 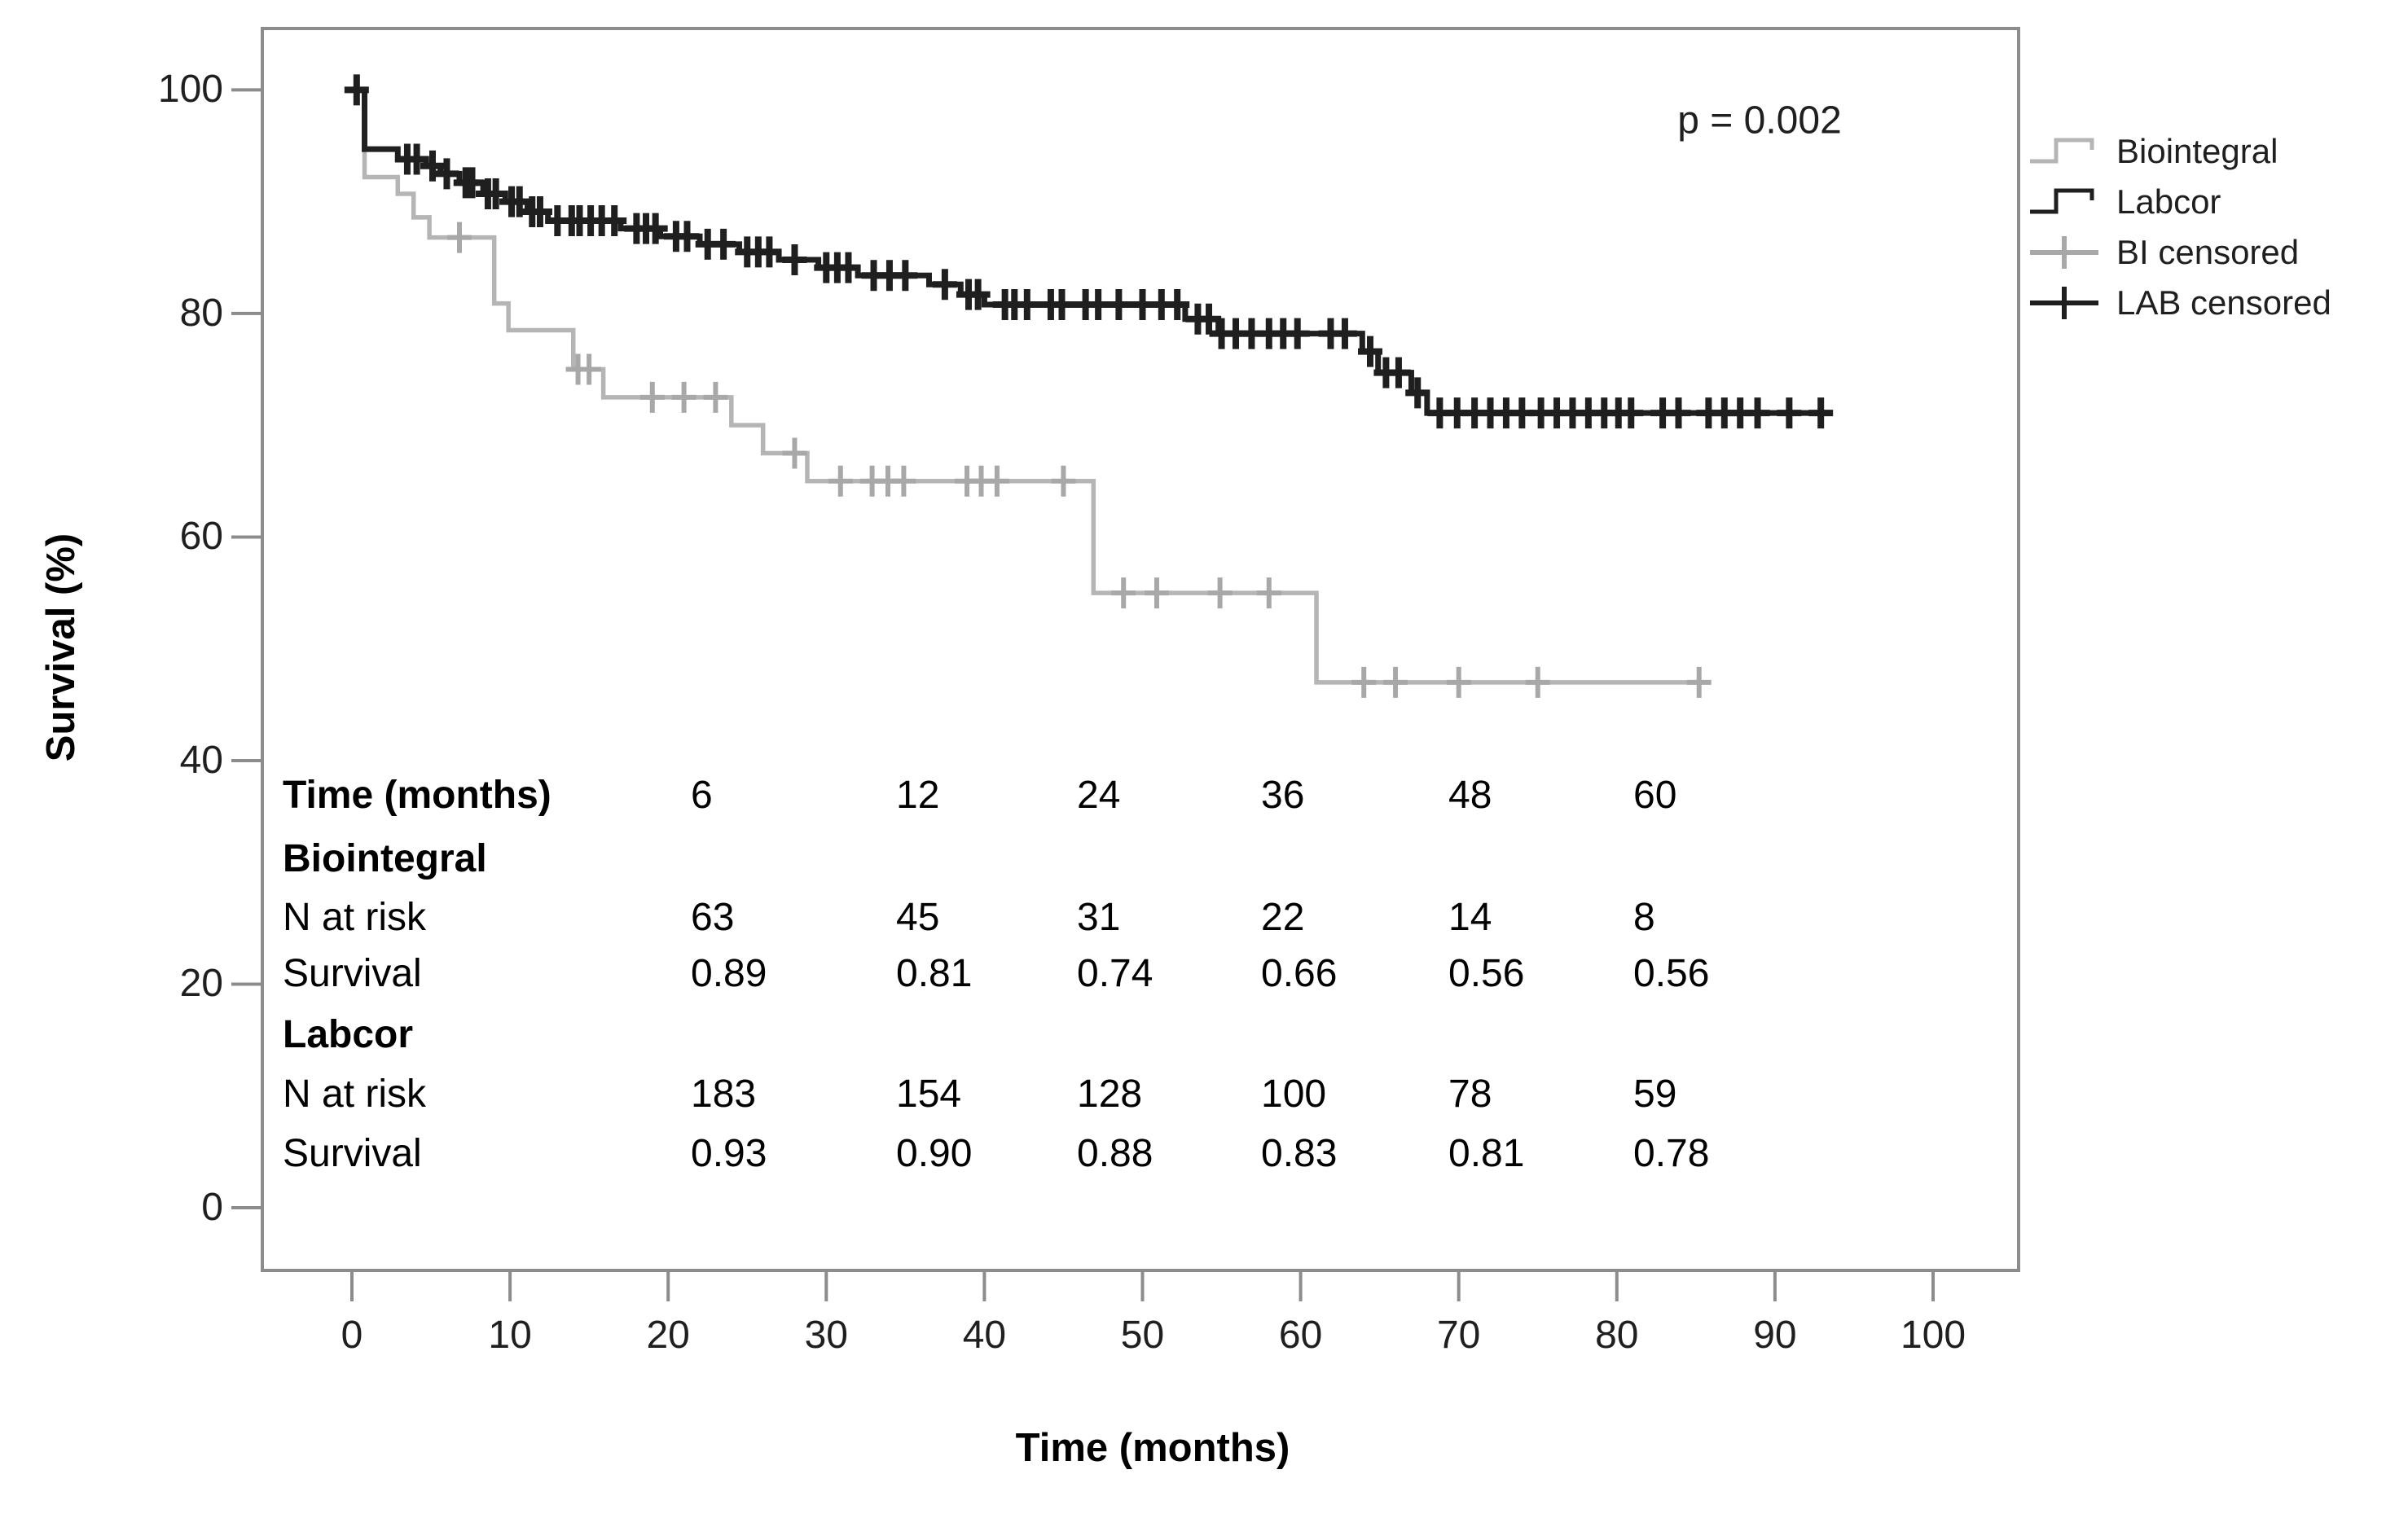 What do you see at coordinates (1759, 121) in the screenshot?
I see `p-value-label: p = 0.002` at bounding box center [1759, 121].